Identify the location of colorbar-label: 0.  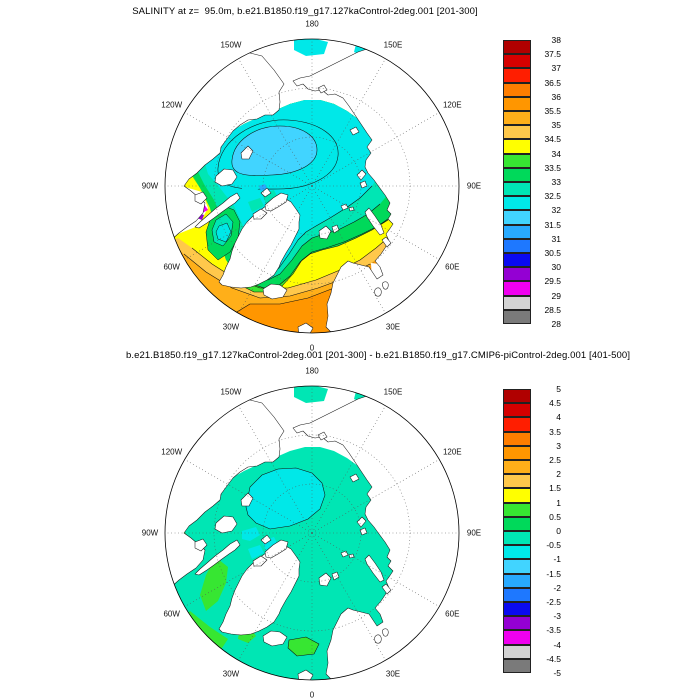
(558, 531).